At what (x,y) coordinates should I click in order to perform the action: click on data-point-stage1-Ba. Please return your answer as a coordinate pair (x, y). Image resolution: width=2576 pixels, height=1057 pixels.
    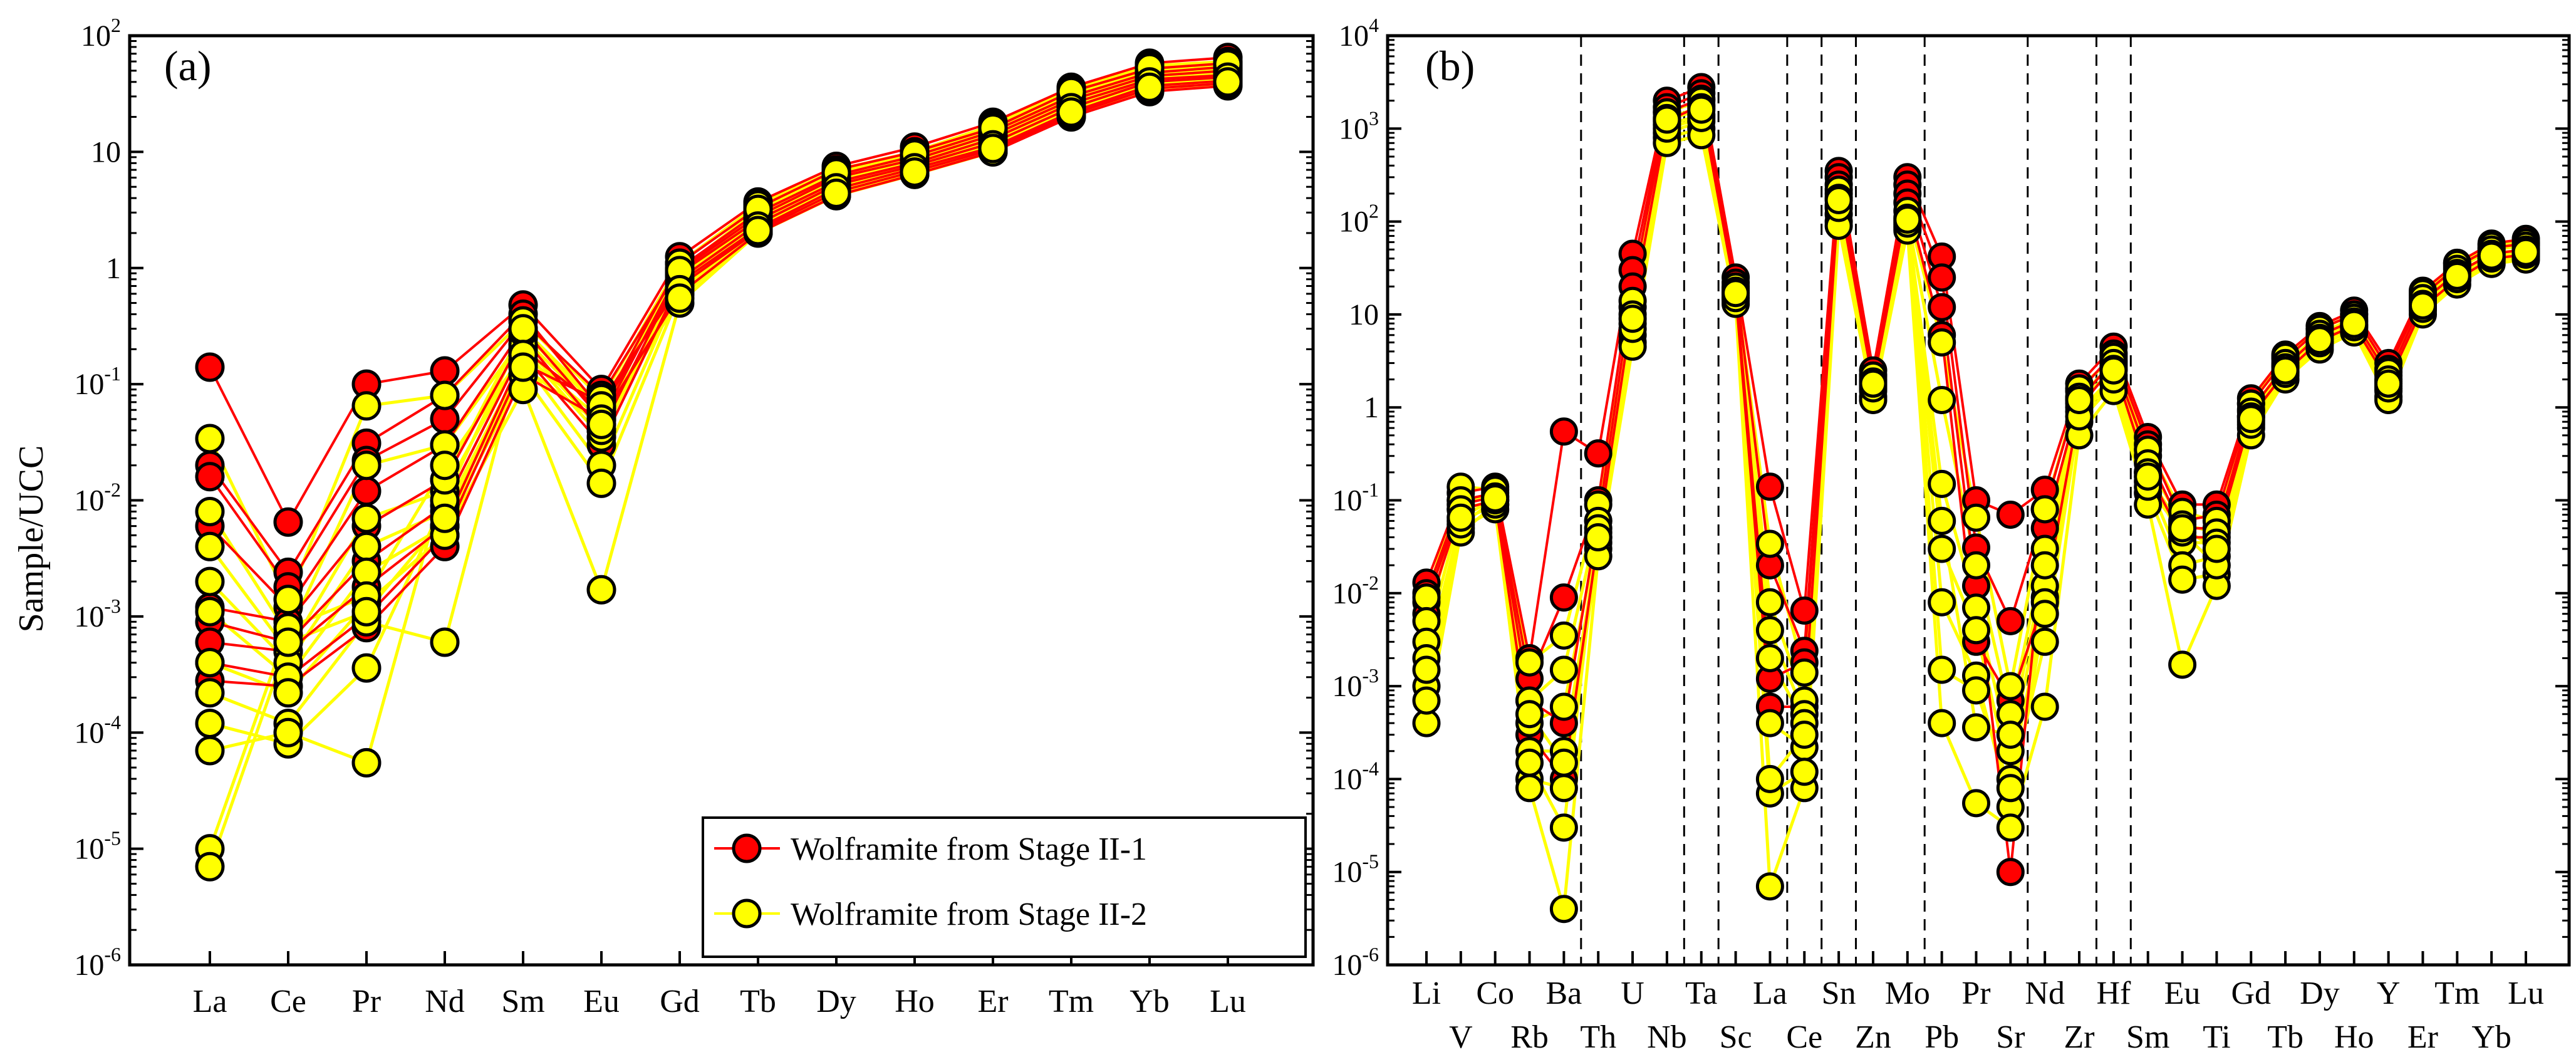
    Looking at the image, I should click on (1563, 597).